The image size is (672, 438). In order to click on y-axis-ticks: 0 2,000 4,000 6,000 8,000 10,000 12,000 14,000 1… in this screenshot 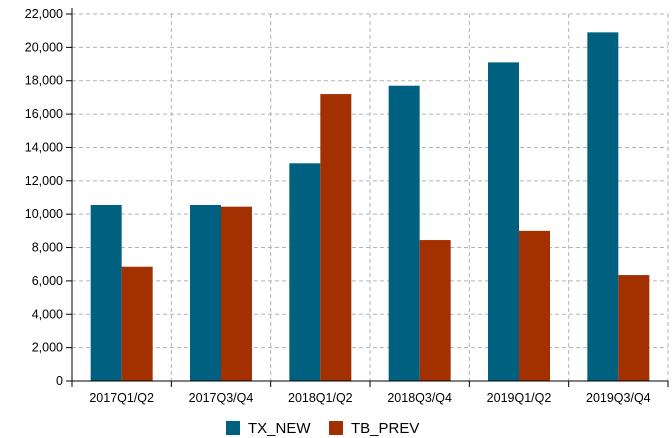, I will do `click(48, 197)`.